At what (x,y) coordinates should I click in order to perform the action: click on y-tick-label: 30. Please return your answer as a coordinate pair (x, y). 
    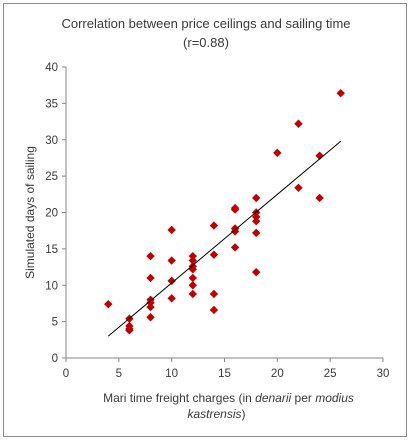
    Looking at the image, I should click on (51, 141).